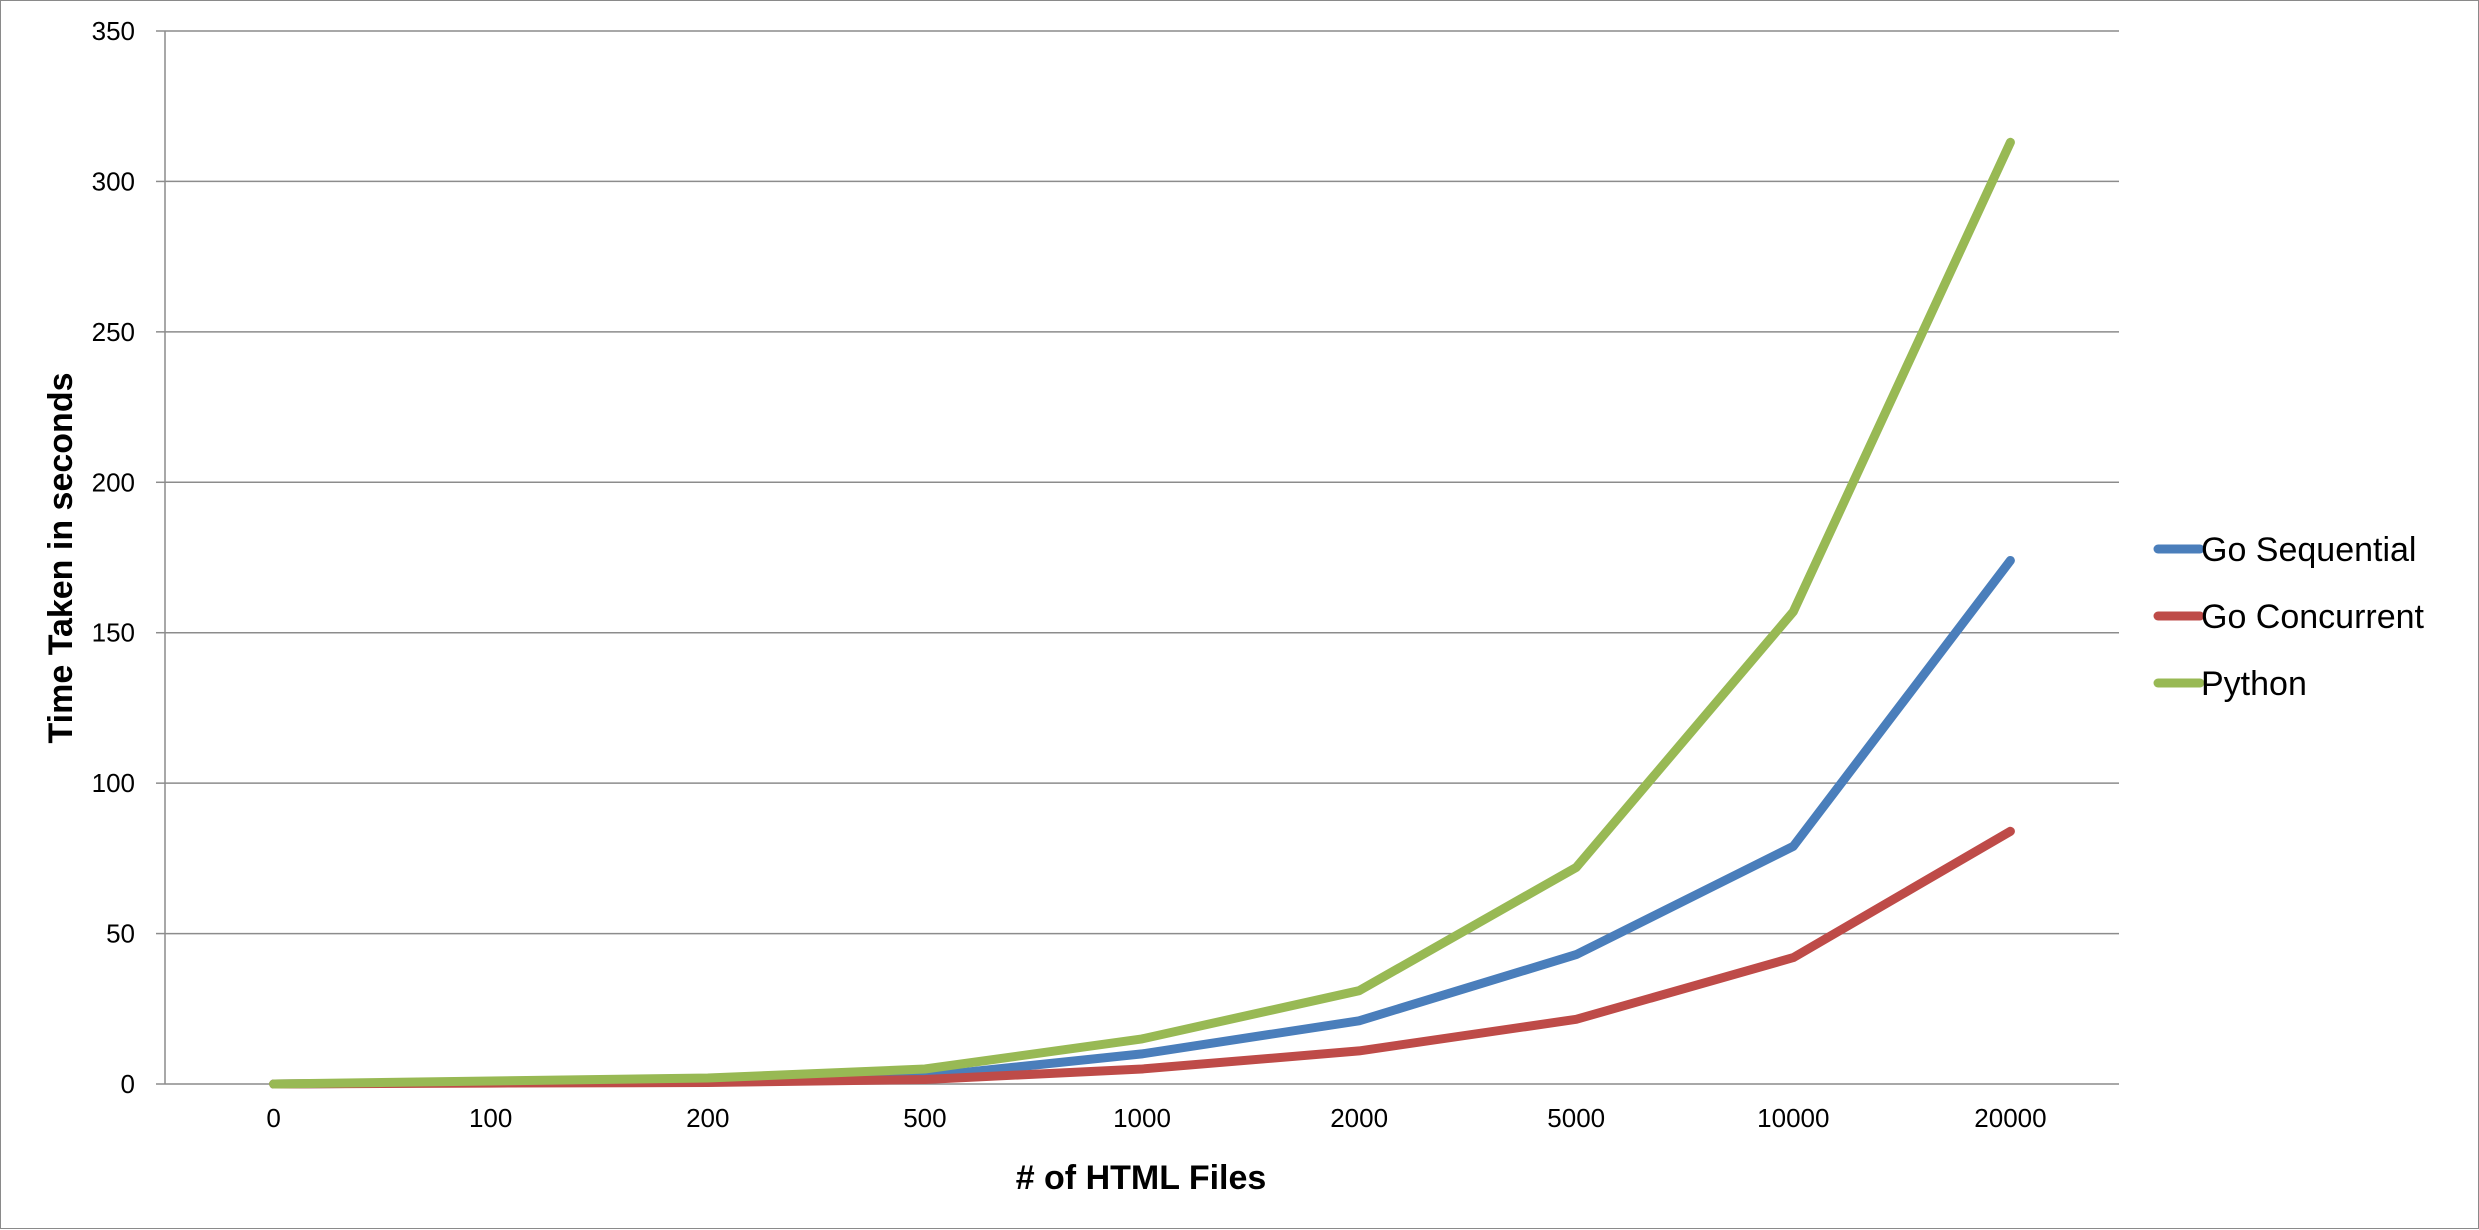 This screenshot has height=1230, width=2479. What do you see at coordinates (1359, 1118) in the screenshot?
I see `x-tick-label: 2000` at bounding box center [1359, 1118].